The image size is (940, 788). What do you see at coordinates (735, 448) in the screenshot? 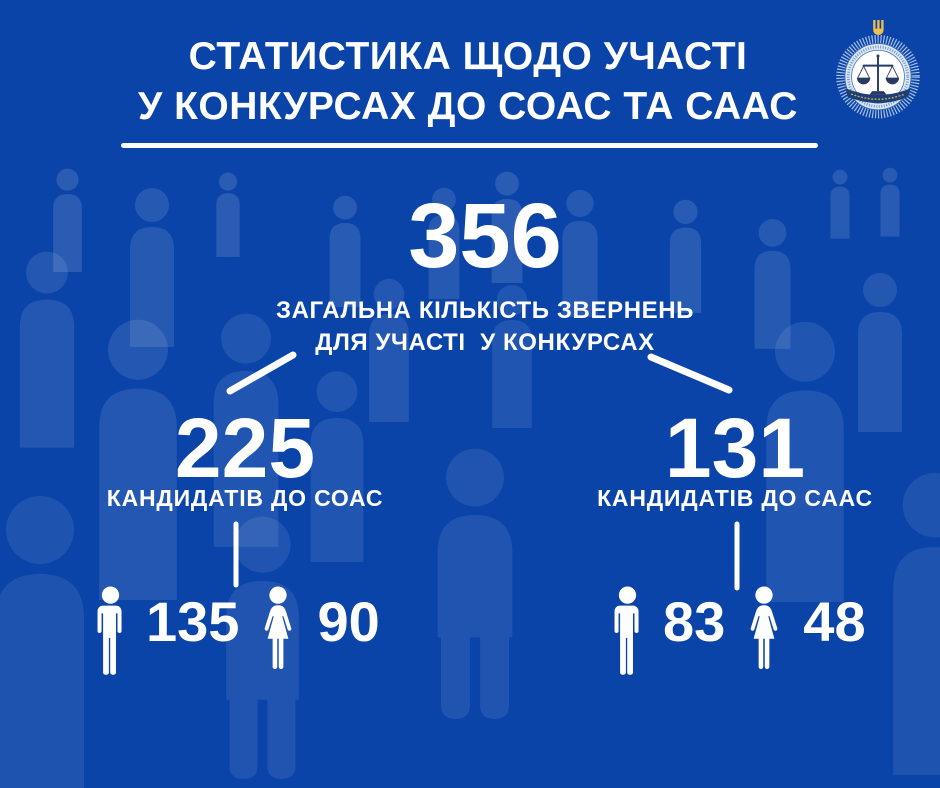
I see `saas-candidates-value: 131` at bounding box center [735, 448].